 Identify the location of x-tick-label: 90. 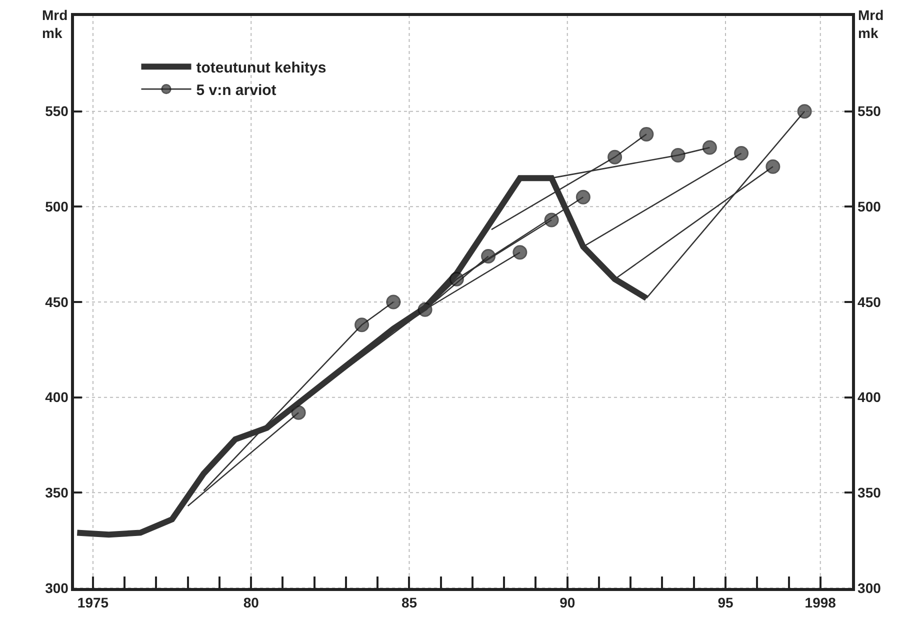
(568, 602).